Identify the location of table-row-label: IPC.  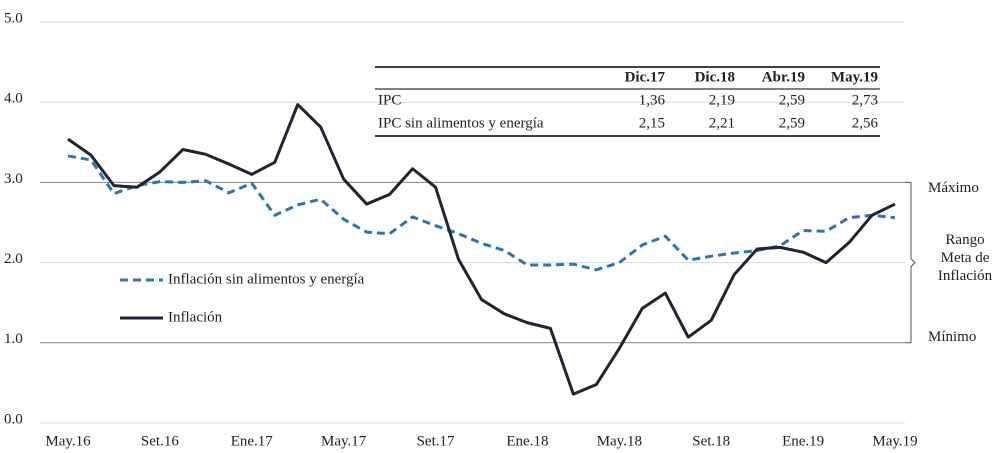
(389, 100).